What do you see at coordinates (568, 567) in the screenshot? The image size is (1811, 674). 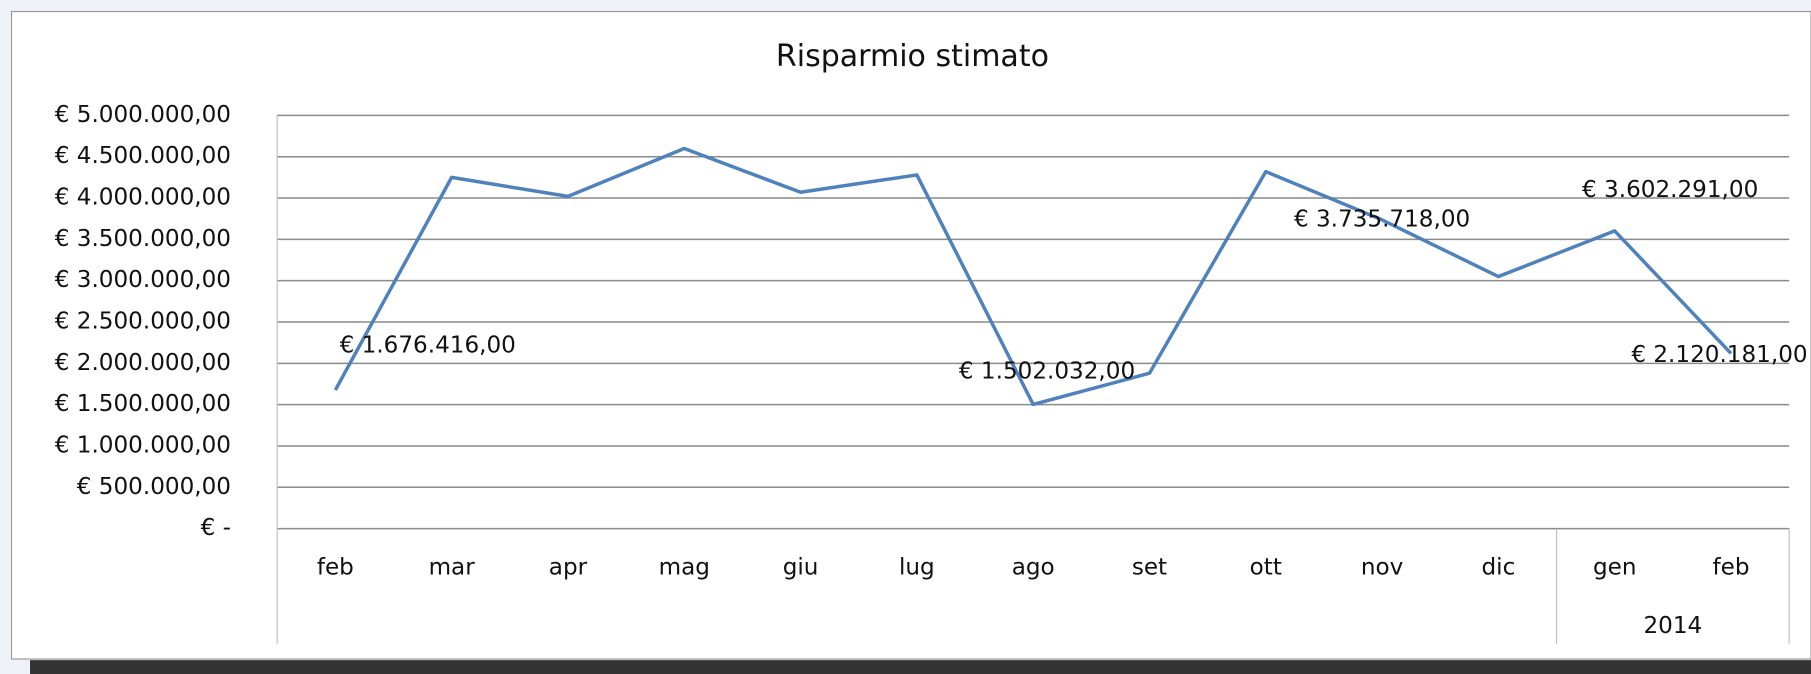 I see `x-tick-label: apr` at bounding box center [568, 567].